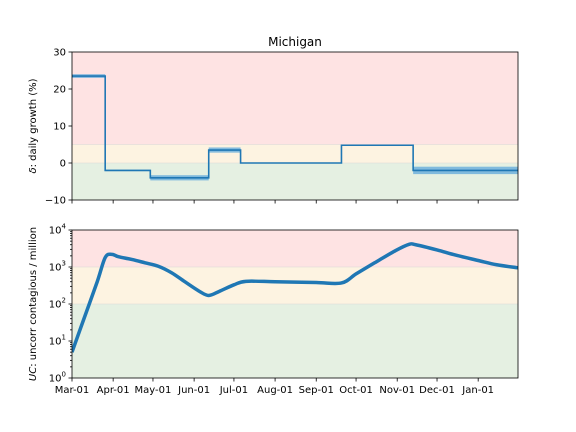 The height and width of the screenshot is (432, 576). What do you see at coordinates (113, 390) in the screenshot?
I see `x-tick-label: Apr-01` at bounding box center [113, 390].